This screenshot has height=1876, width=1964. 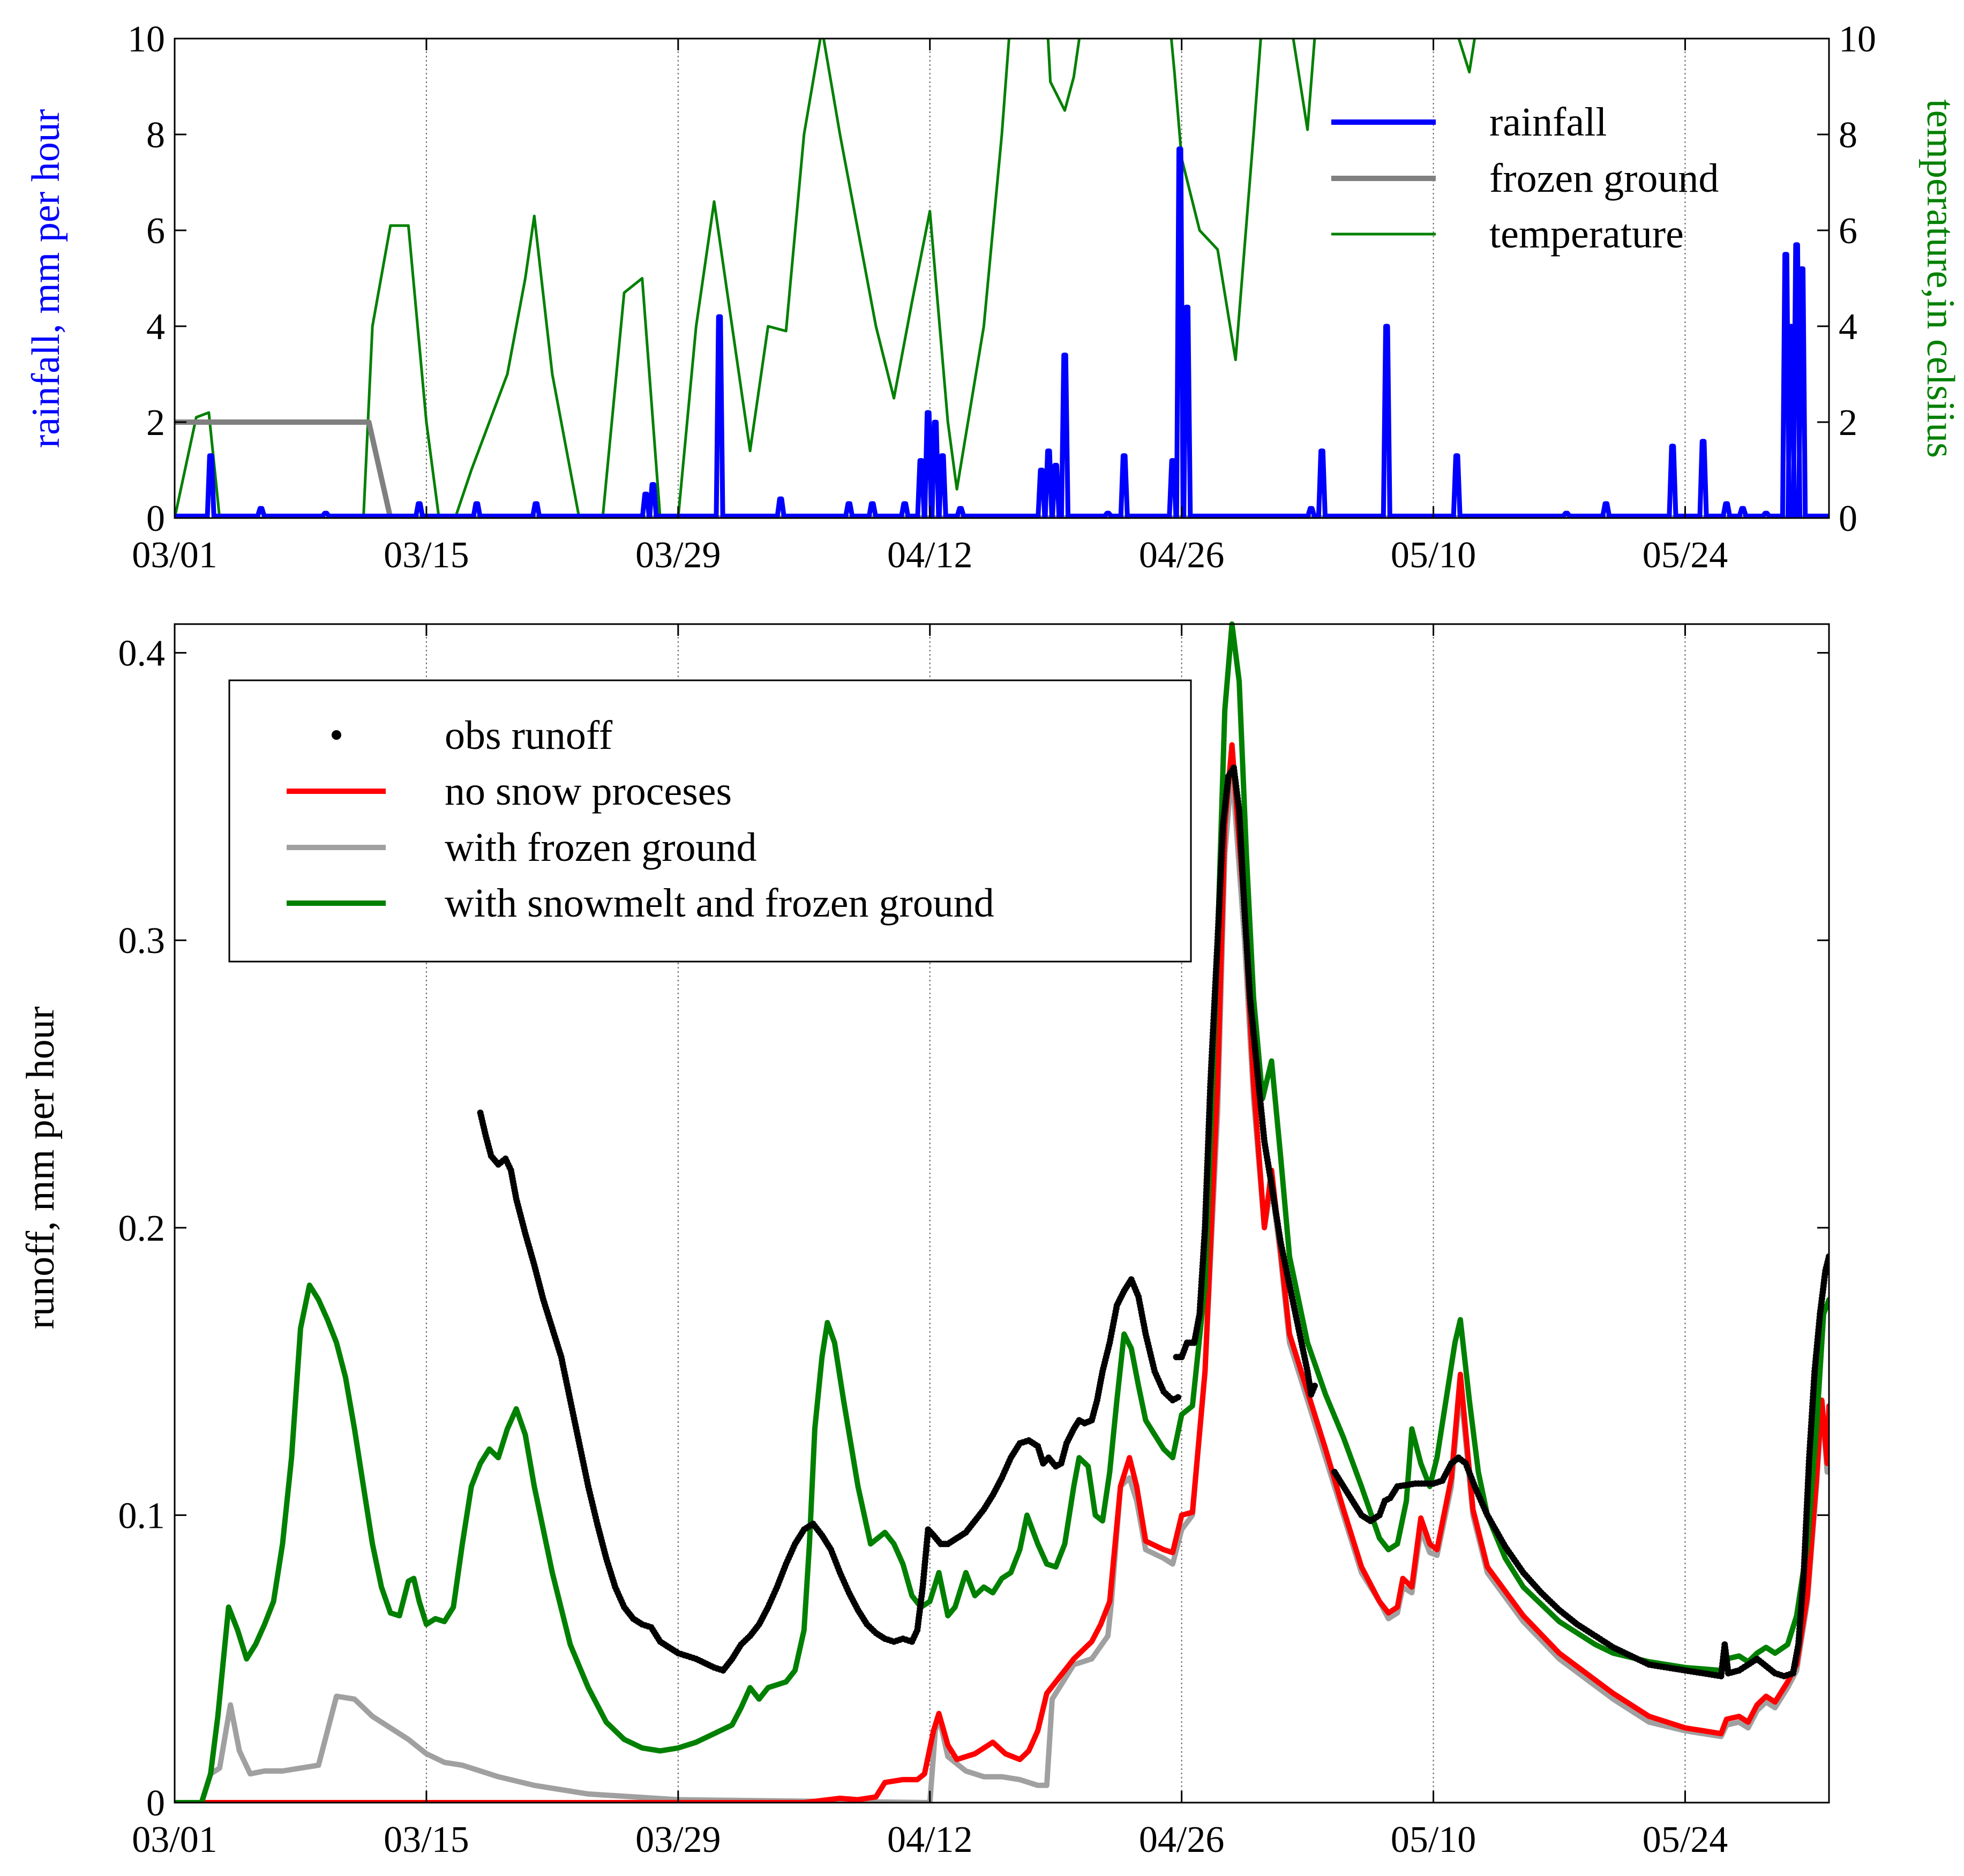 I want to click on top-y-tick-label-left: 2, so click(x=155, y=423).